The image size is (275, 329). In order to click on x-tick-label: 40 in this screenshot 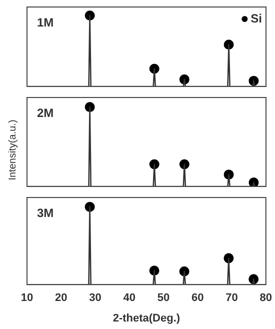, I will do `click(129, 298)`.